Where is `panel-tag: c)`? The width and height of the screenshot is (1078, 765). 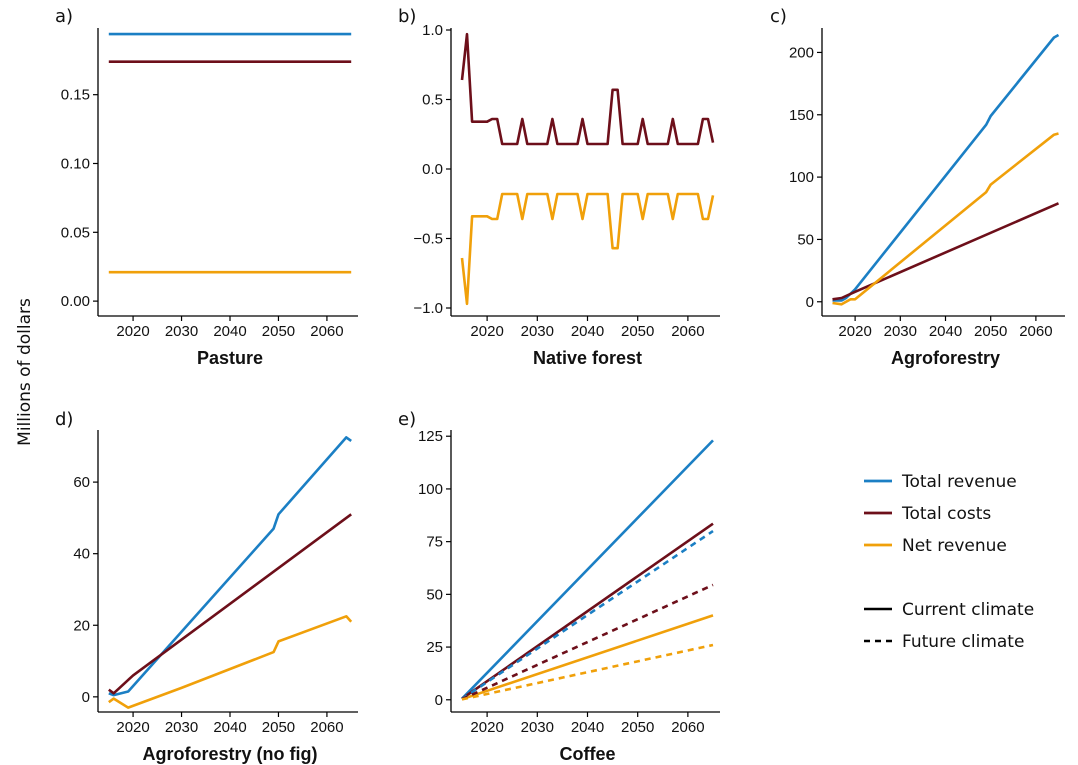
panel-tag: c) is located at coordinates (778, 16).